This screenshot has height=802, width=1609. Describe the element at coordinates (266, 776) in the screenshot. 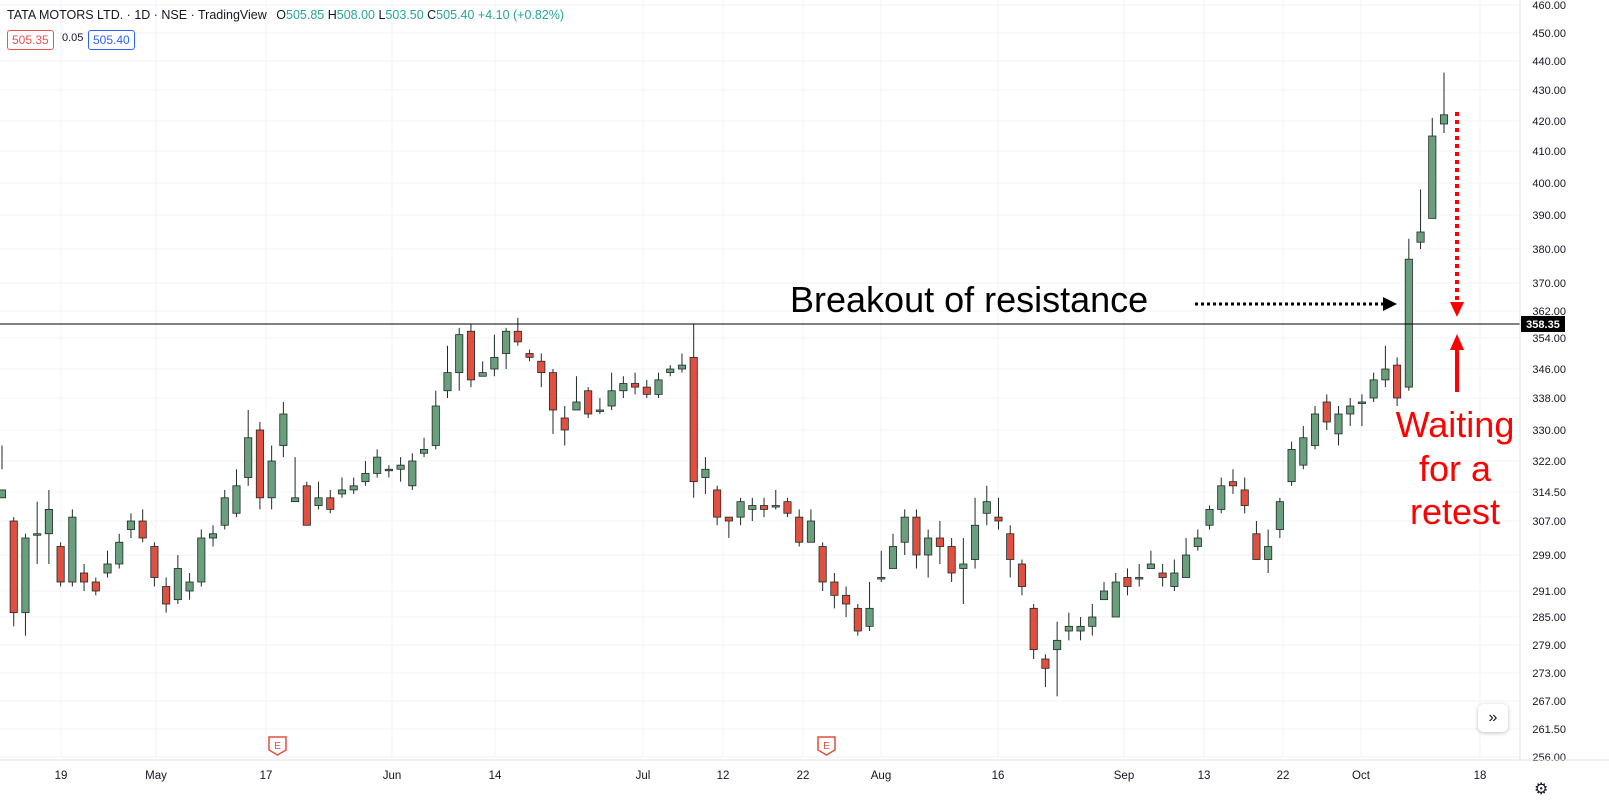

I see `time-tick-label: 17` at that location.